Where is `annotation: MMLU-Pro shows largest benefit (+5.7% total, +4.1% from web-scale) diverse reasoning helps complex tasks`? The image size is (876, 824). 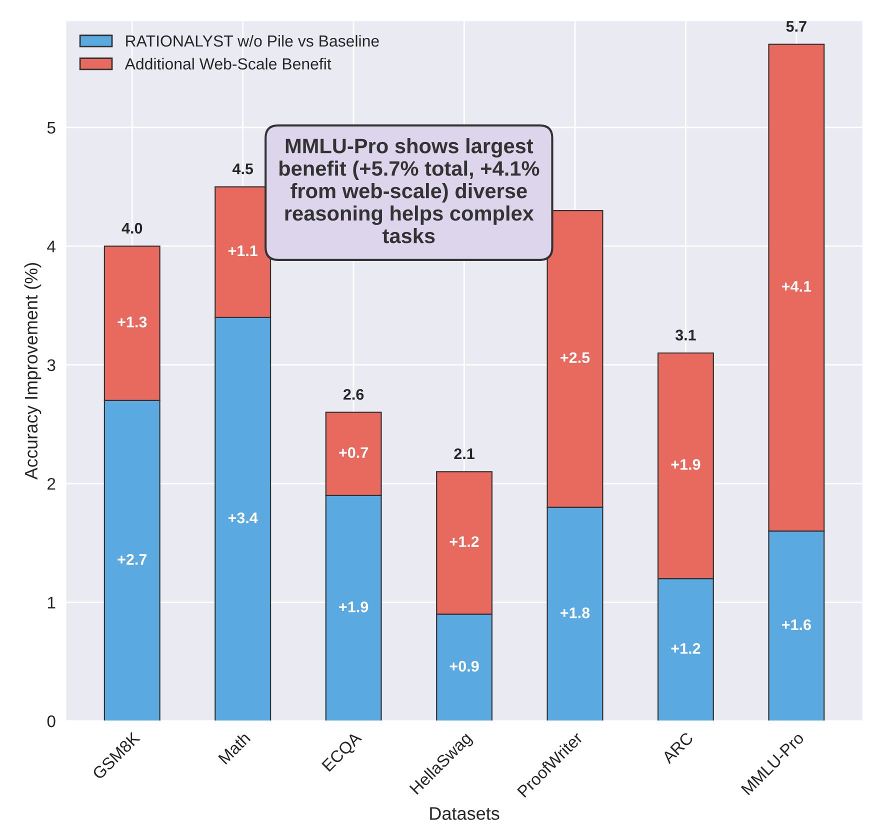 annotation: MMLU-Pro shows largest benefit (+5.7% total, +4.1% from web-scale) diverse reasoning helps complex tasks is located at coordinates (409, 191).